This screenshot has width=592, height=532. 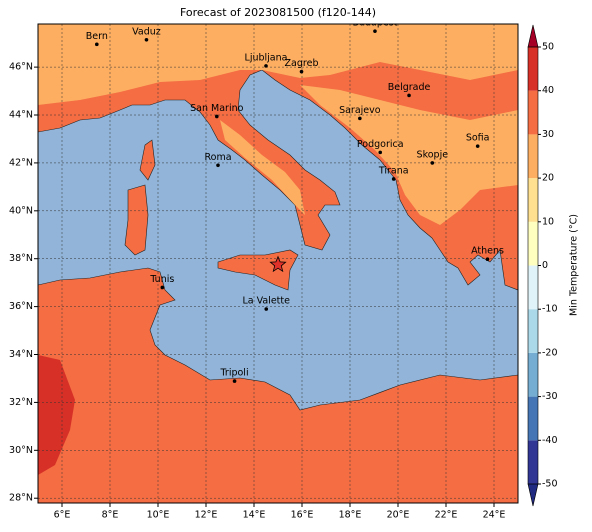 I want to click on lon-tick-label: 22°E, so click(x=446, y=515).